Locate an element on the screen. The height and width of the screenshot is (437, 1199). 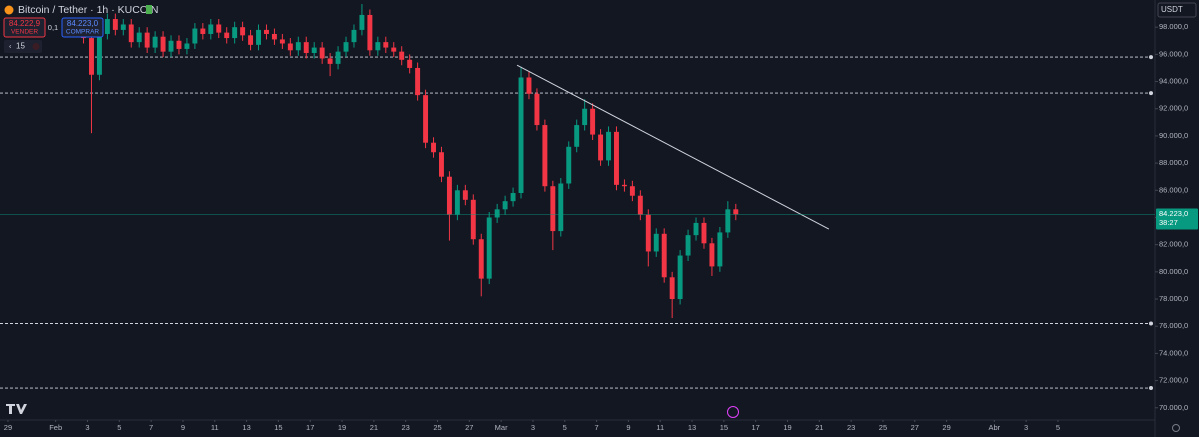
symbol-title: Bitcoin / Tether · 1h · KUCOIN is located at coordinates (88, 10).